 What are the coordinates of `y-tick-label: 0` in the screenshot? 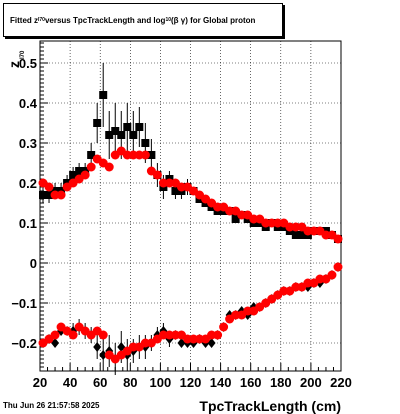 It's located at (33, 263).